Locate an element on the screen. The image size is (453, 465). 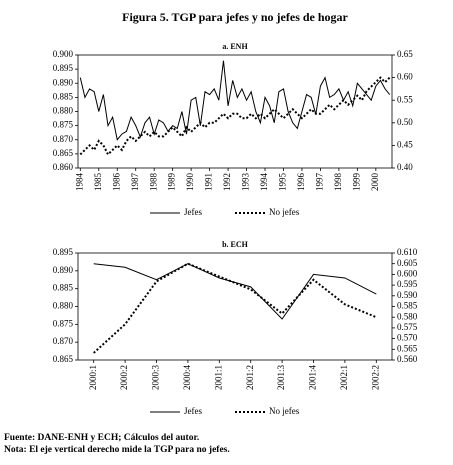
x-tick-label: 1992 is located at coordinates (227, 182).